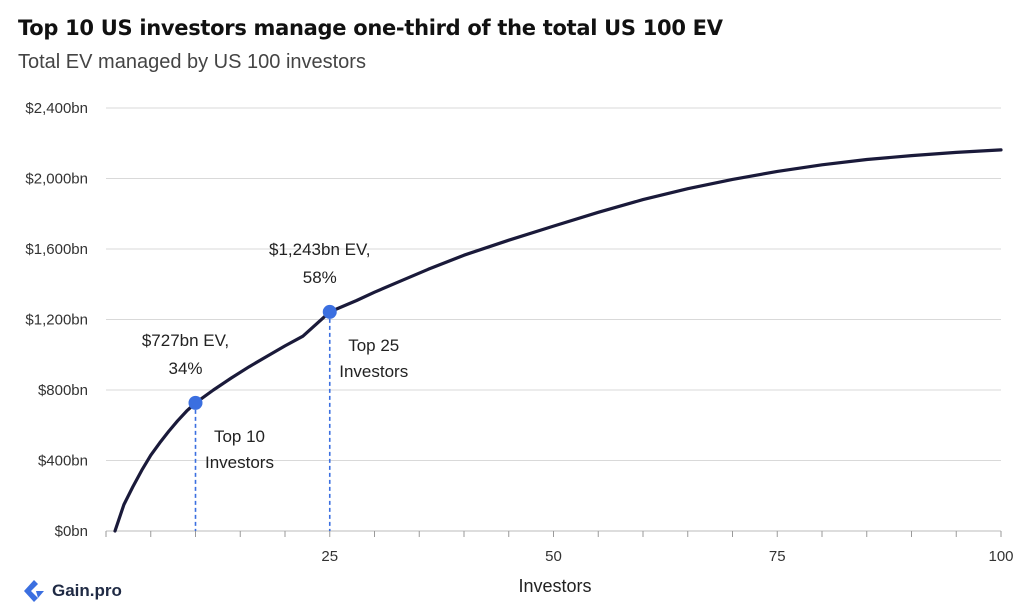  What do you see at coordinates (34, 591) in the screenshot?
I see `gain-logo-icon` at bounding box center [34, 591].